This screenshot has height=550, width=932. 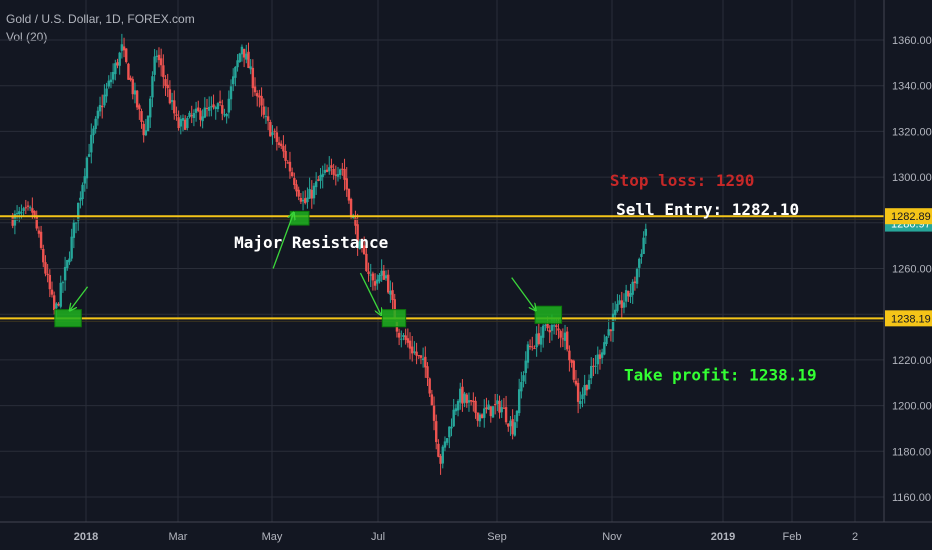 What do you see at coordinates (908, 318) in the screenshot?
I see `take-profit-line-tag` at bounding box center [908, 318].